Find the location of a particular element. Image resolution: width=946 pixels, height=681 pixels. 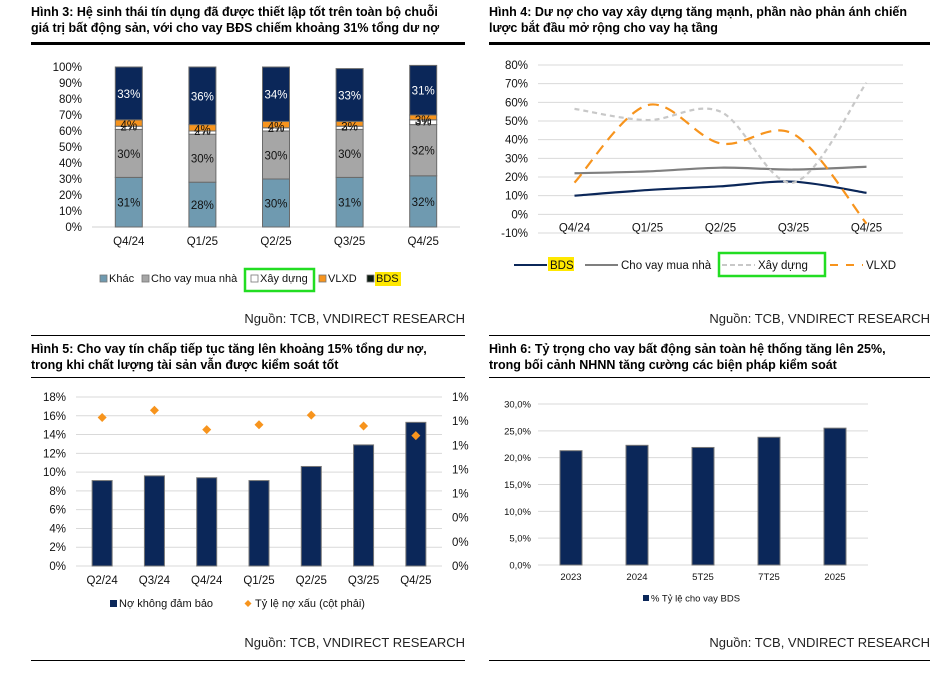

x-tick-label: Q3/24 is located at coordinates (155, 581).